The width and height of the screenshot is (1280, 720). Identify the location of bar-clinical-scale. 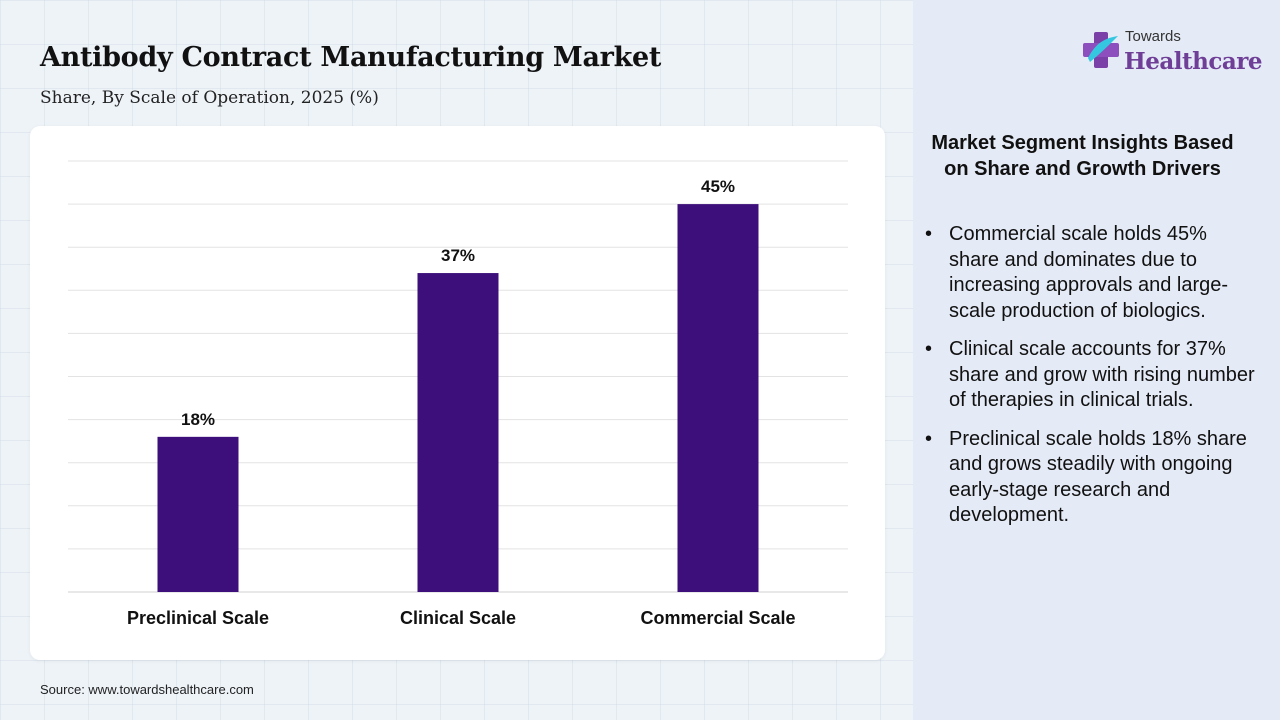
(458, 432).